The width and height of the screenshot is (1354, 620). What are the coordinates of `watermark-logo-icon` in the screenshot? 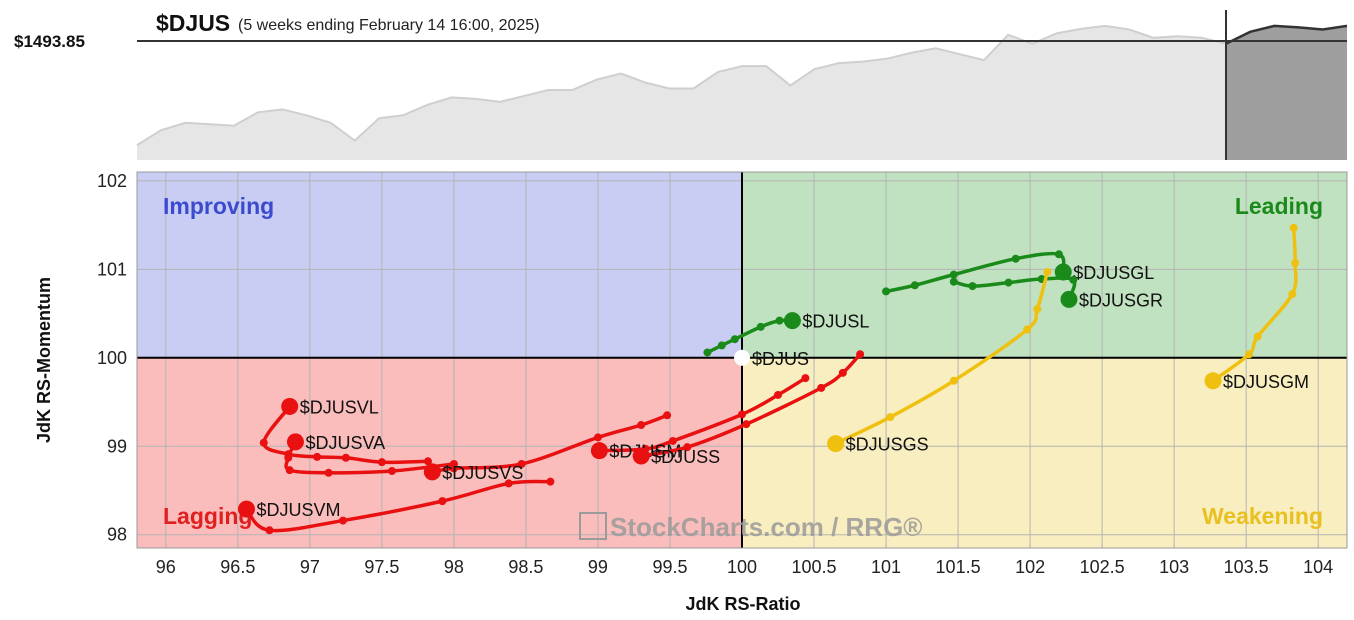 It's located at (593, 526).